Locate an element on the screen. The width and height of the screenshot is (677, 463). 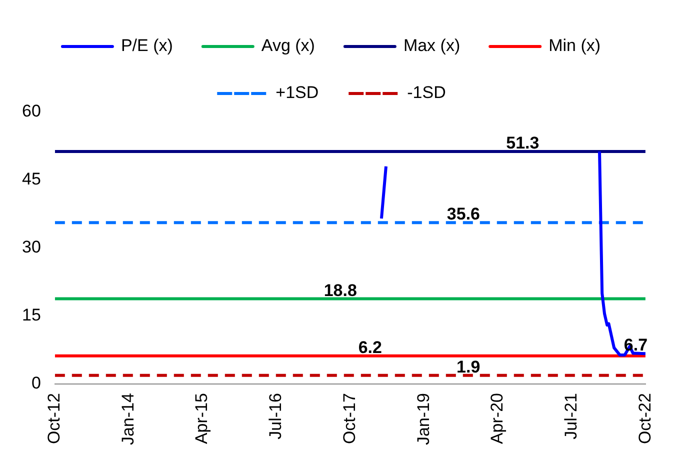
x-tick-label: Apr-15 is located at coordinates (202, 418).